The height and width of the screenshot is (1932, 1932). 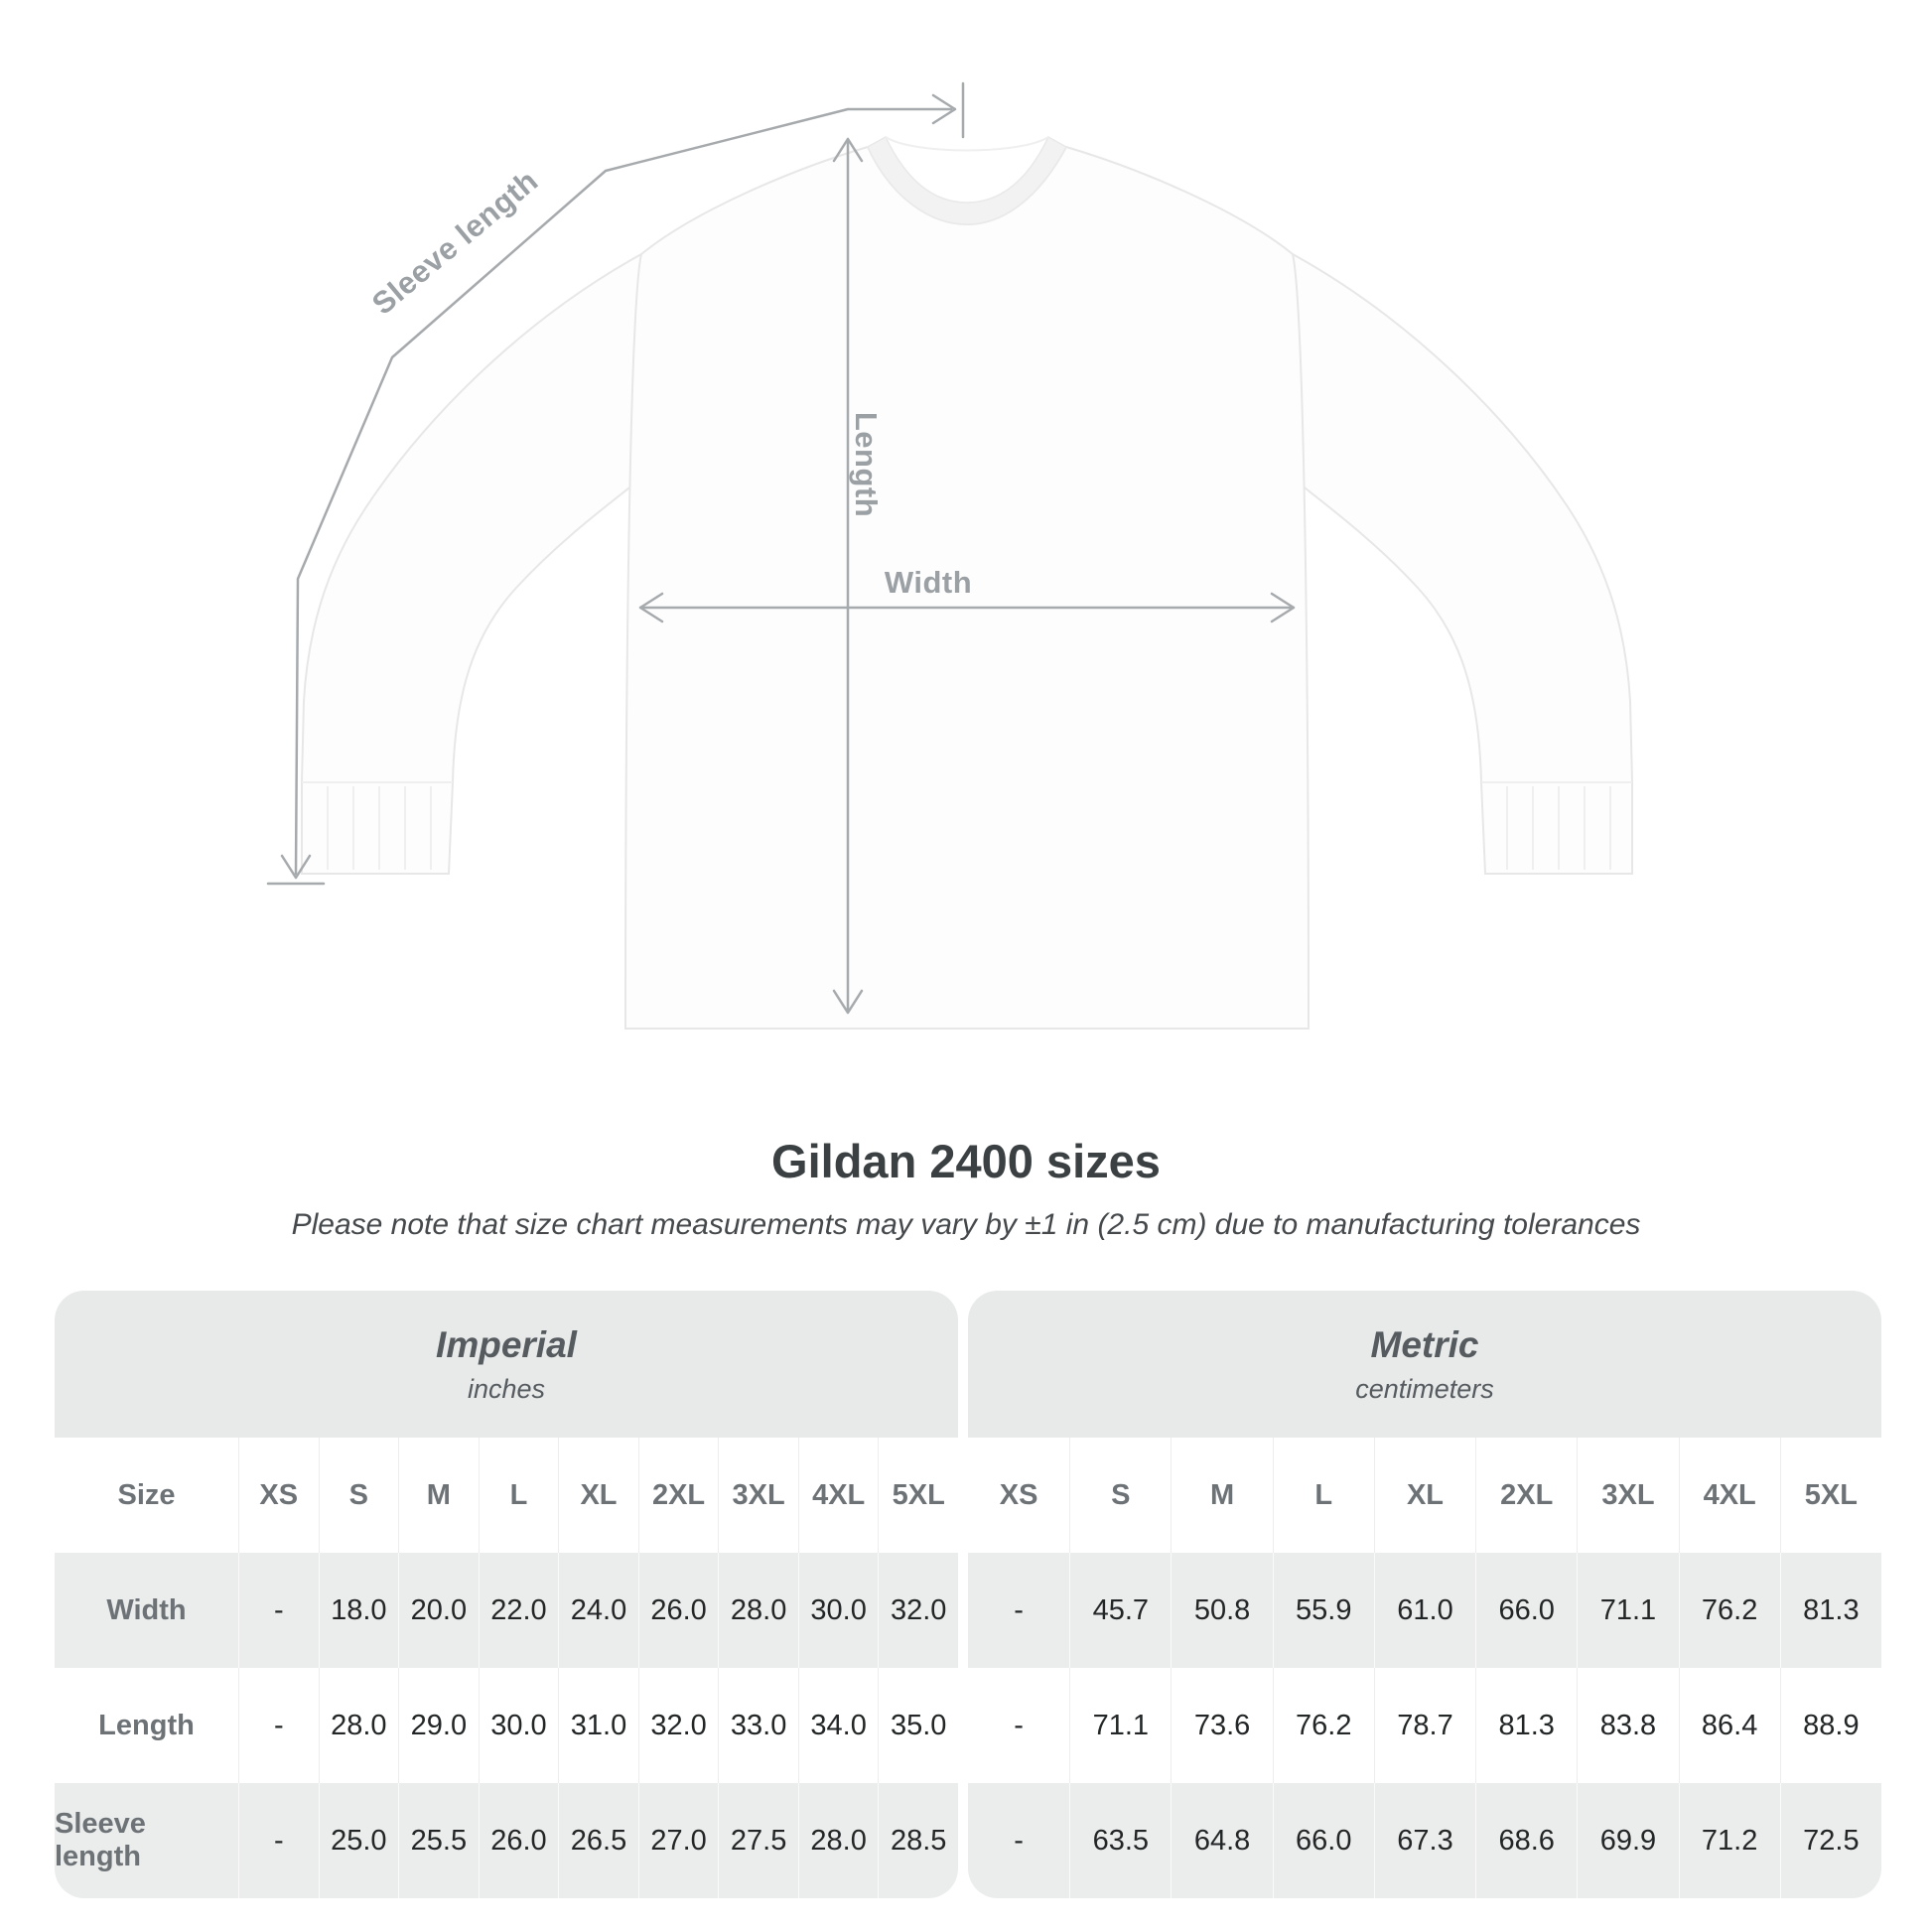 What do you see at coordinates (147, 1725) in the screenshot?
I see `row-label-cell: Length` at bounding box center [147, 1725].